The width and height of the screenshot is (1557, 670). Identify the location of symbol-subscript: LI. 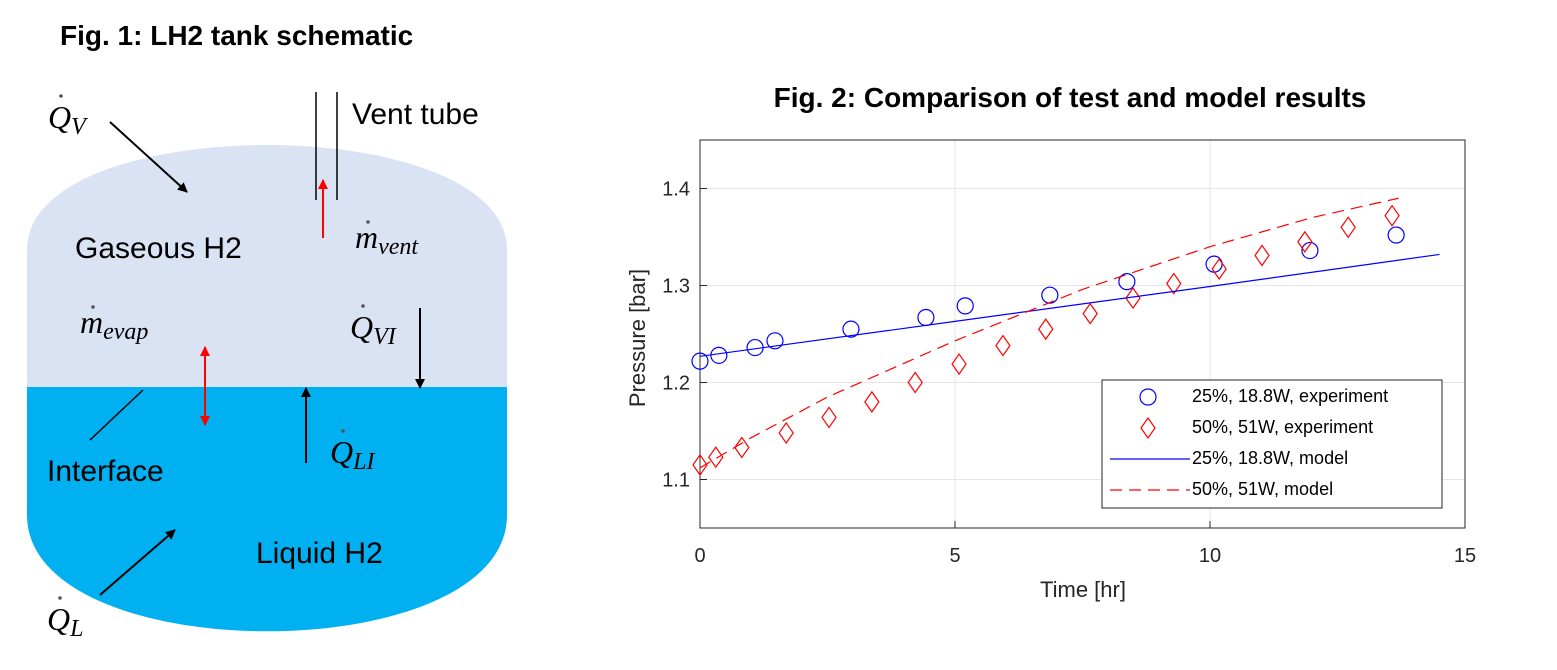
(363, 462).